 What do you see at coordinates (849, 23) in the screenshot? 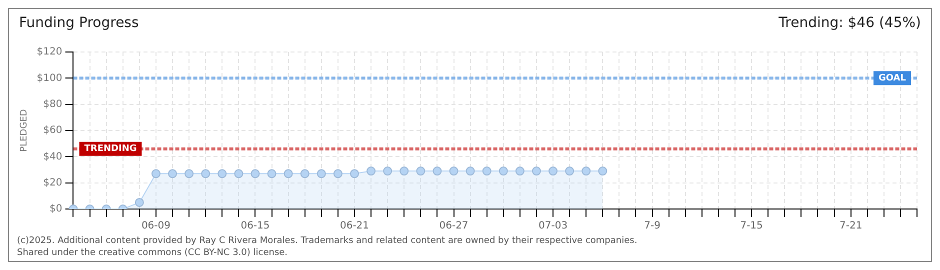
I see `chart-subtitle: Trending: $46 (45%)` at bounding box center [849, 23].